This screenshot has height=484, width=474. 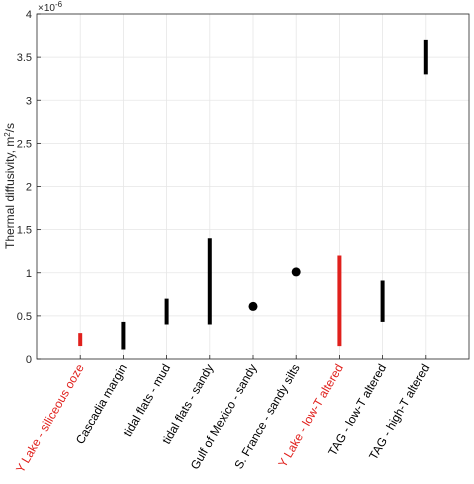 What do you see at coordinates (29, 360) in the screenshot?
I see `y-tick-label: 0` at bounding box center [29, 360].